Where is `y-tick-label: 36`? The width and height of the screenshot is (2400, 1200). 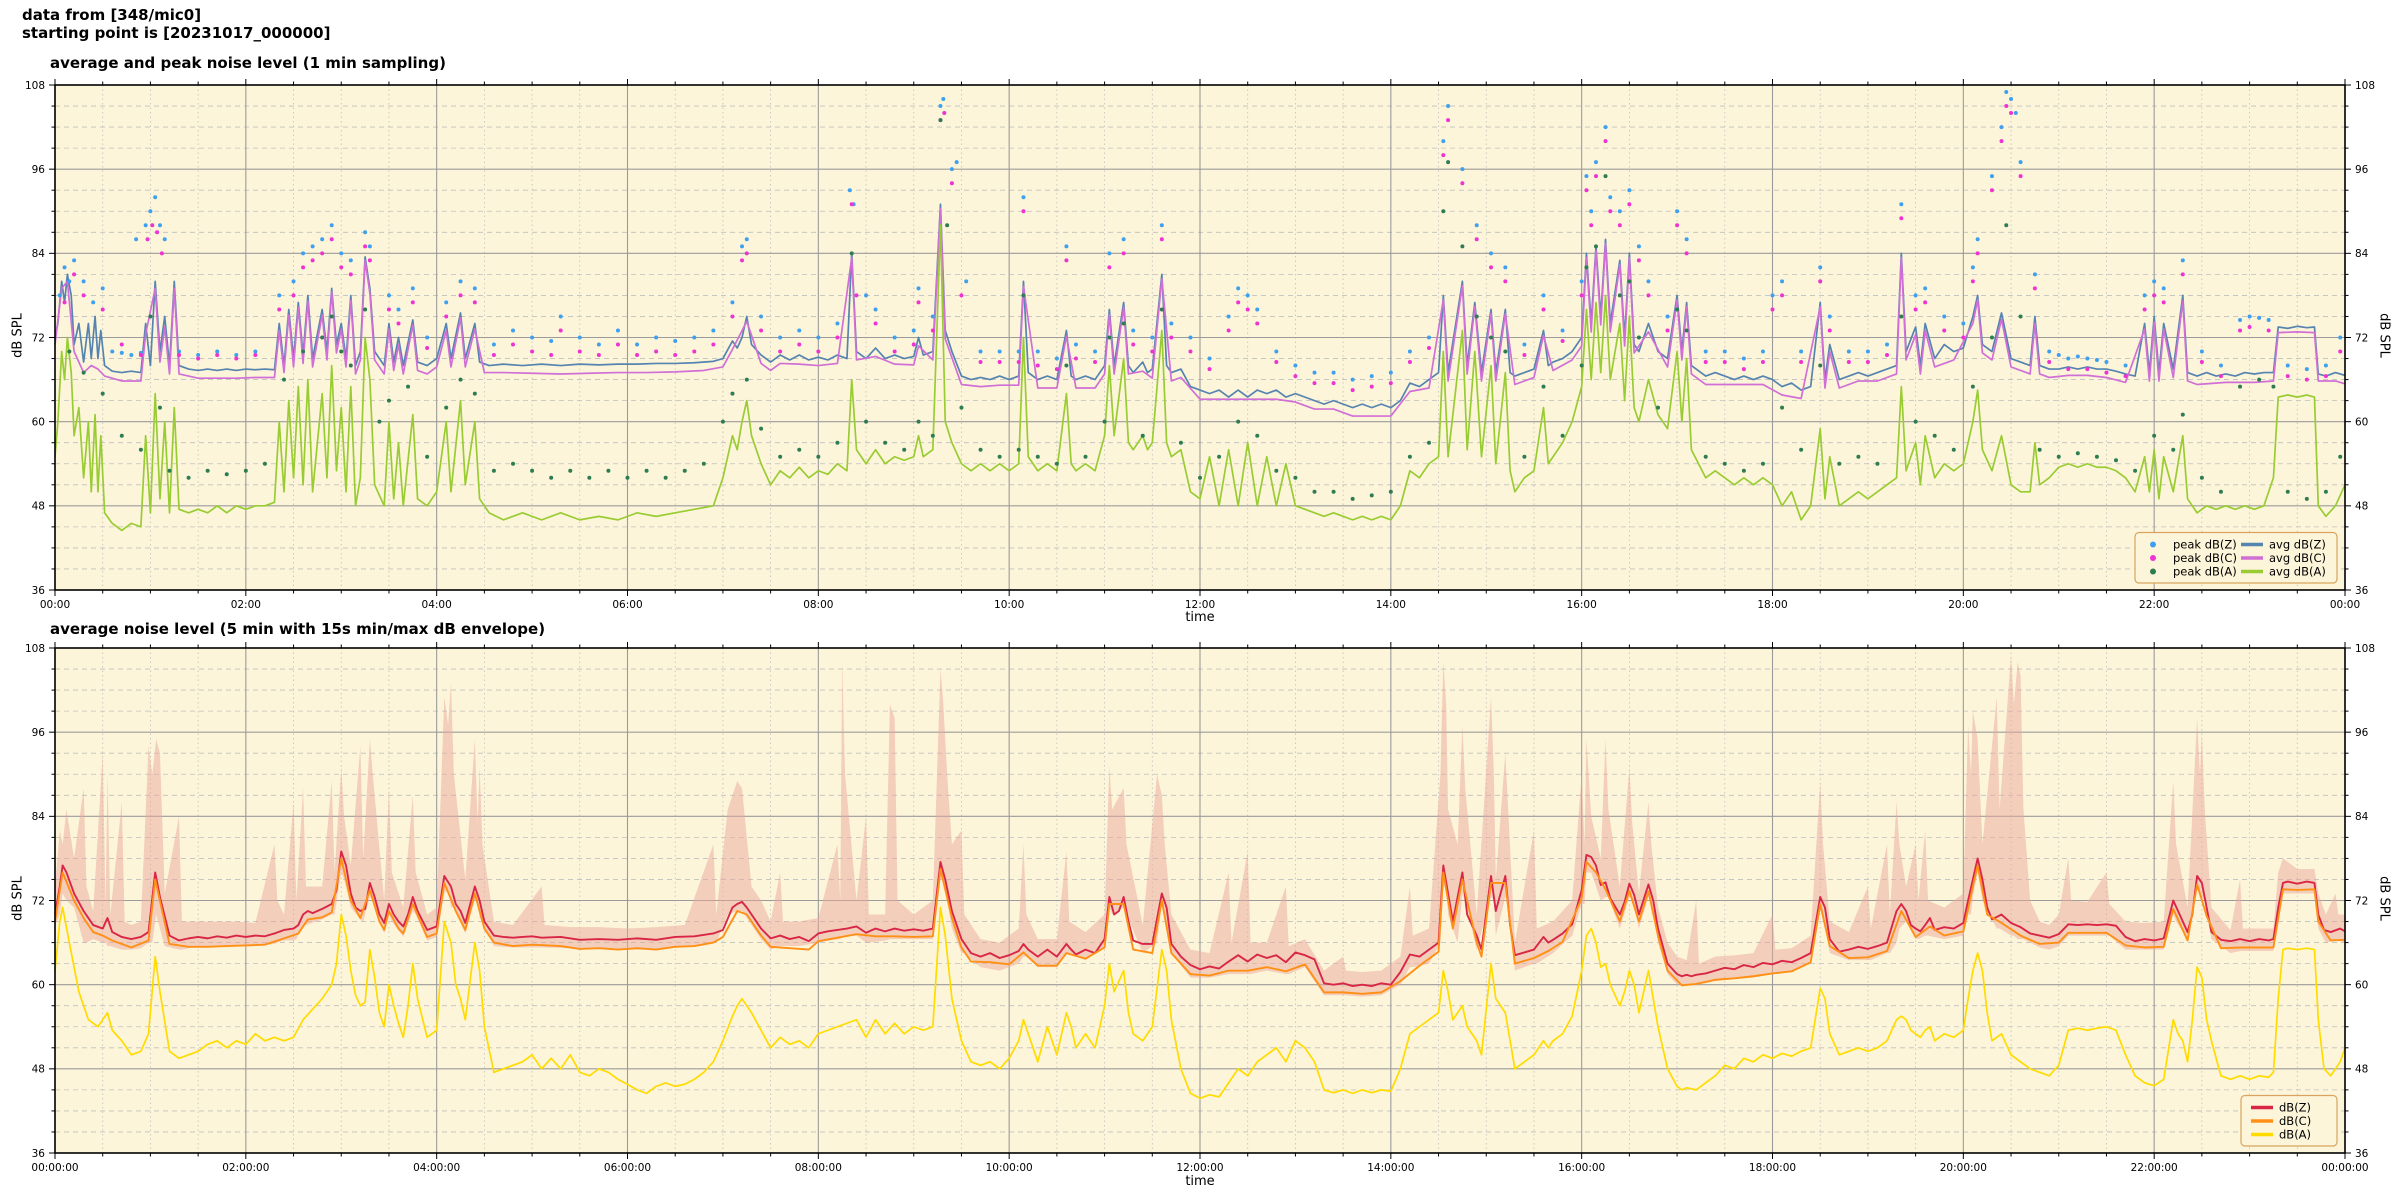
y-tick-label: 36 is located at coordinates (39, 1154).